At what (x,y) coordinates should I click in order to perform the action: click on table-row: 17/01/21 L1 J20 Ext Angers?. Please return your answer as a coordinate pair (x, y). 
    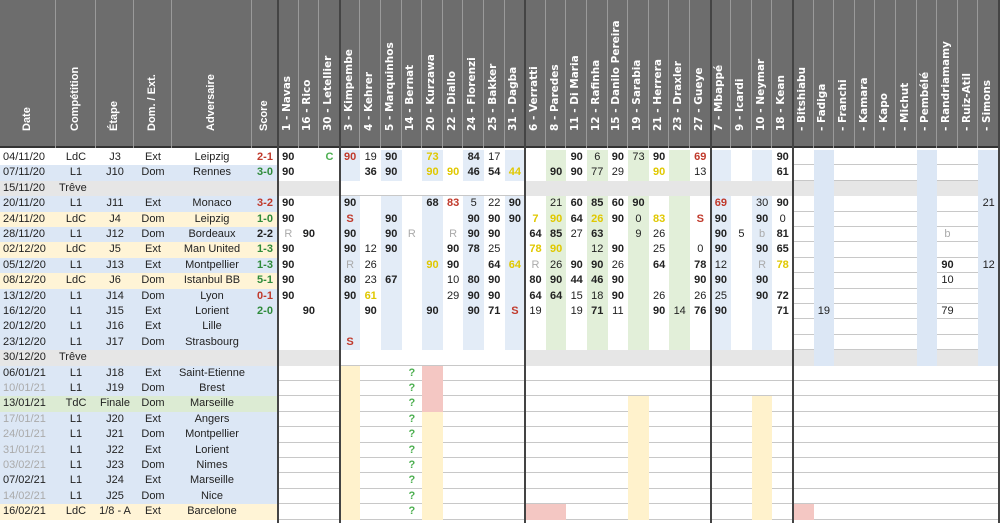
    Looking at the image, I should click on (500, 419).